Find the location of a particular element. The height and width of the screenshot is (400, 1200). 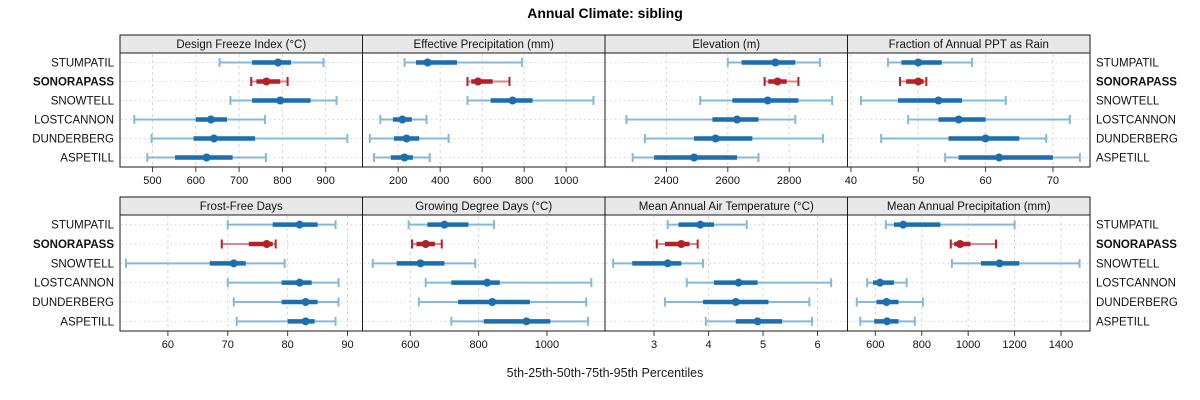

station-label-left: LOSTCANNON is located at coordinates (74, 284).